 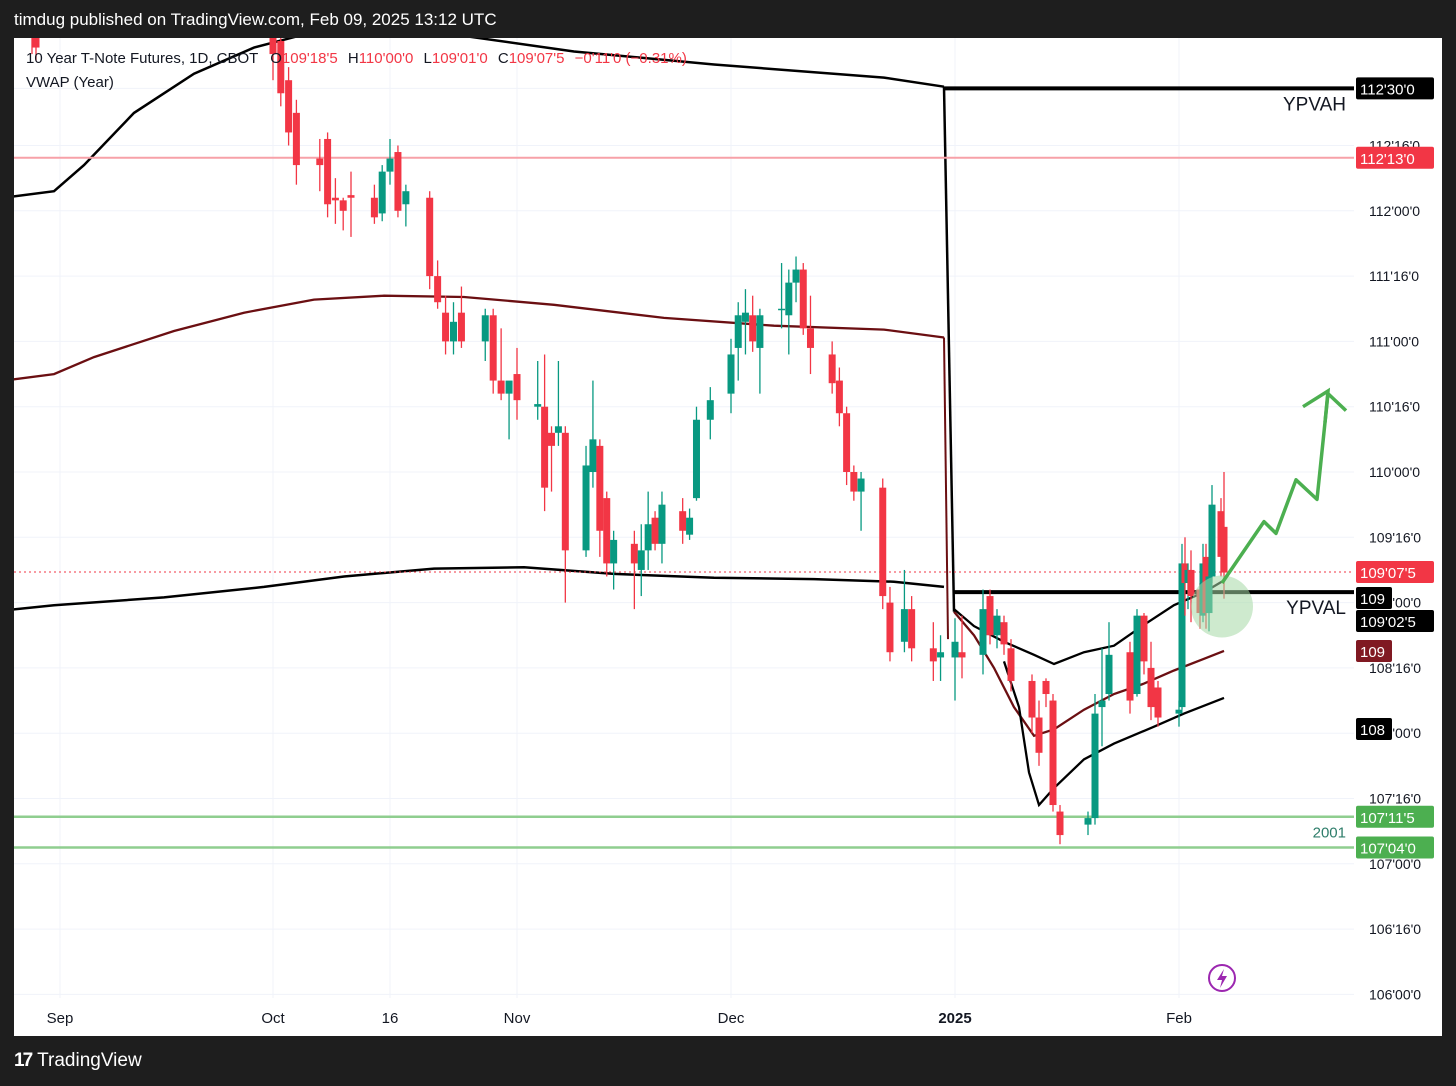 I want to click on tradingview-brand: TradingView, so click(x=89, y=1060).